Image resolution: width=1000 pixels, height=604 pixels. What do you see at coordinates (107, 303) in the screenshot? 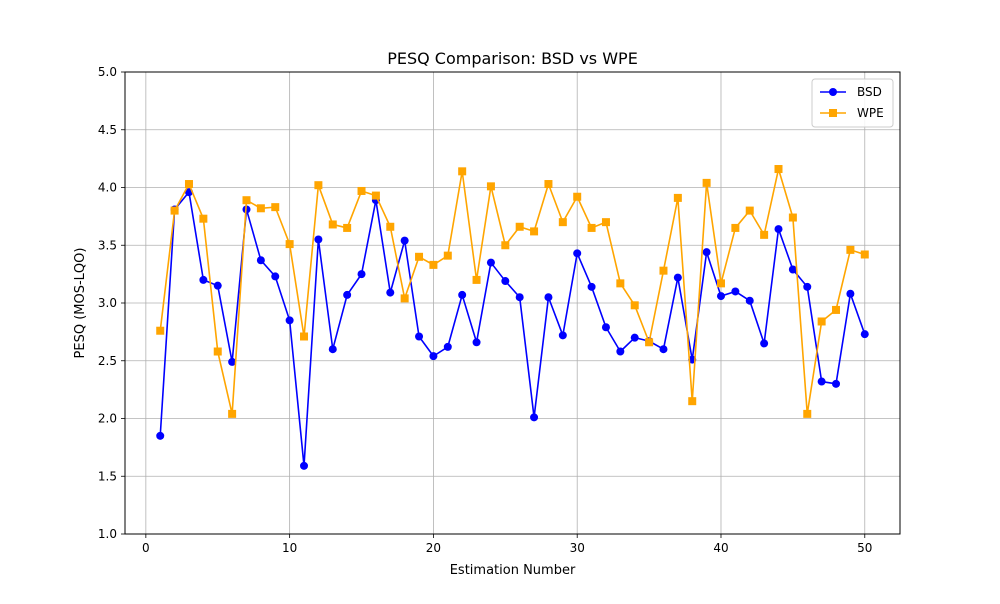
I see `y-tick-label: 3.0` at bounding box center [107, 303].